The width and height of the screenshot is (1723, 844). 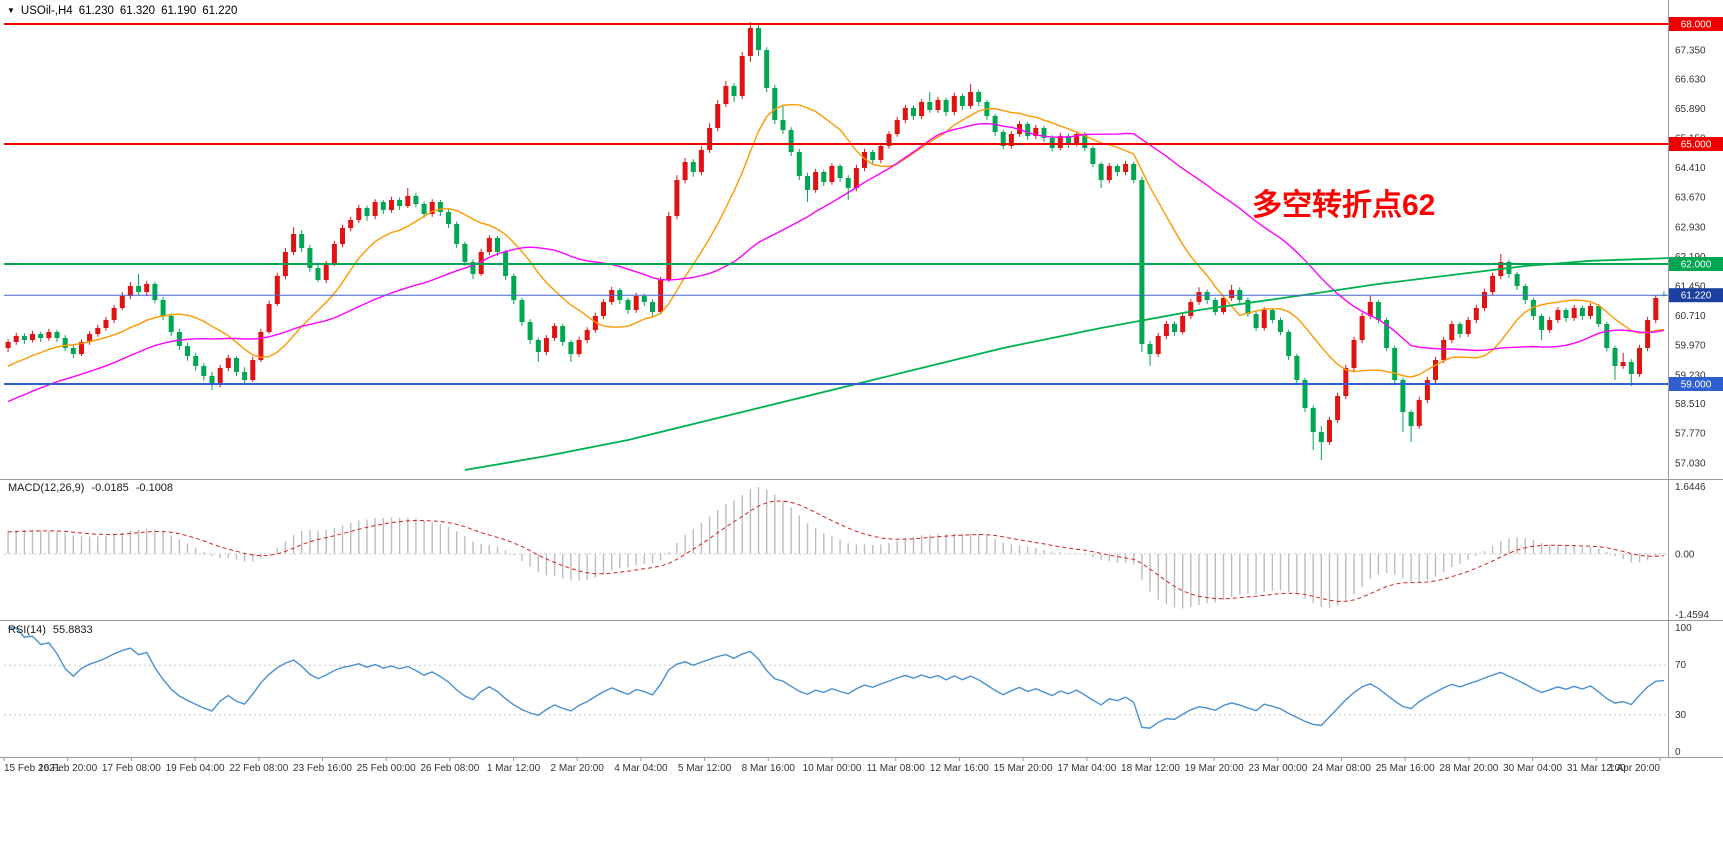 I want to click on svg-text: 17 Feb 08:00, so click(x=131, y=768).